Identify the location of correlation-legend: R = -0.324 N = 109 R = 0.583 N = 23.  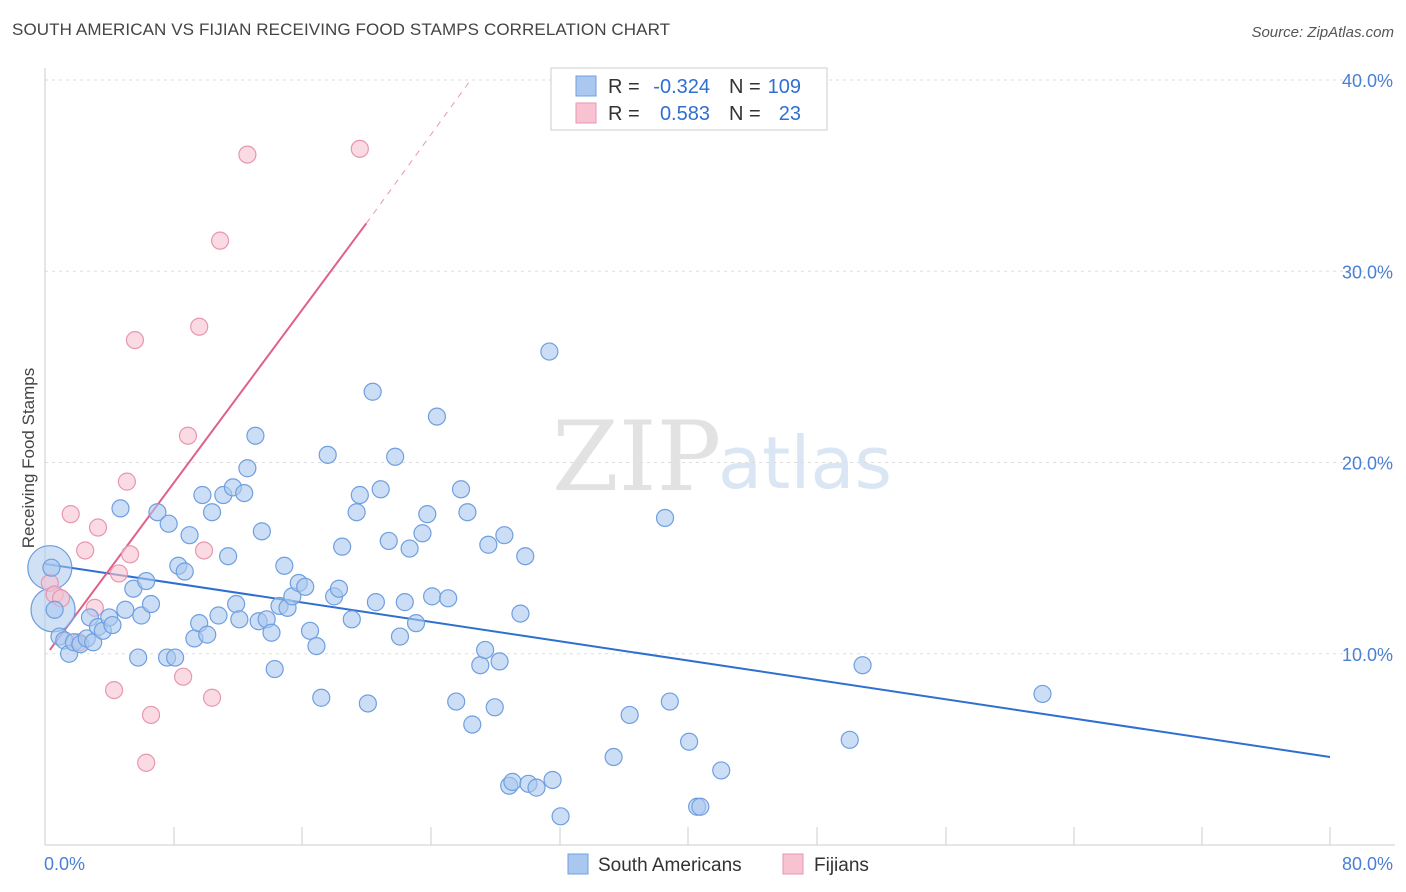
(689, 99).